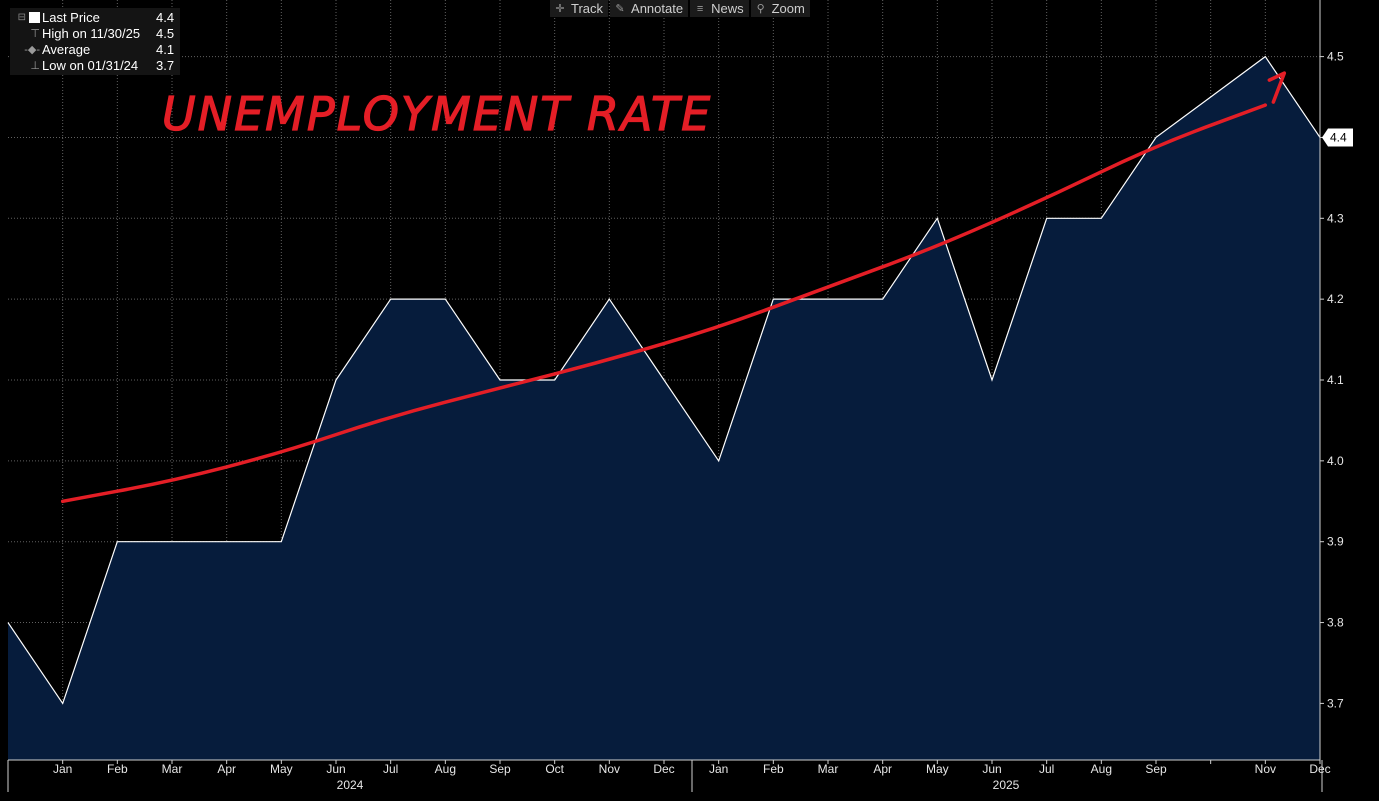 The height and width of the screenshot is (801, 1379). What do you see at coordinates (165, 33) in the screenshot?
I see `legend-value: 4.5` at bounding box center [165, 33].